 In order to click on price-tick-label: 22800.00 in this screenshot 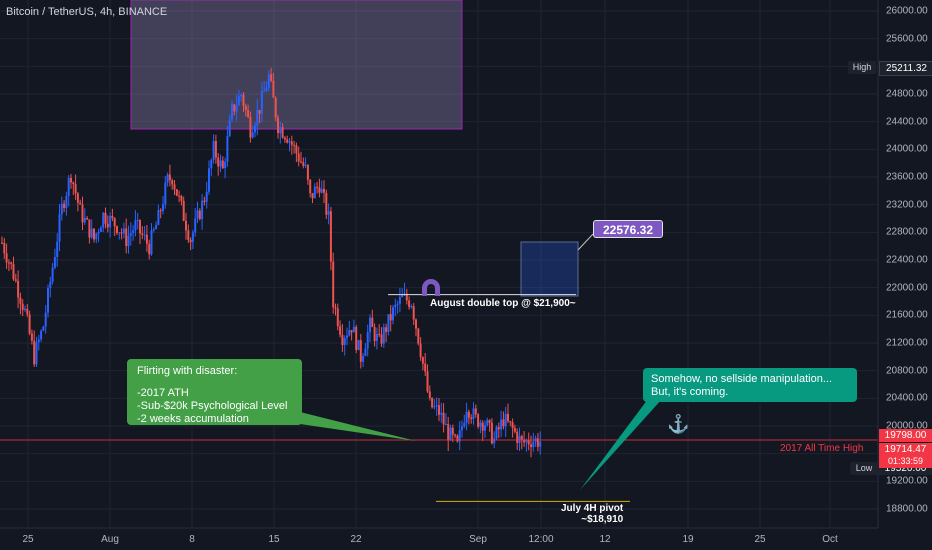, I will do `click(907, 232)`.